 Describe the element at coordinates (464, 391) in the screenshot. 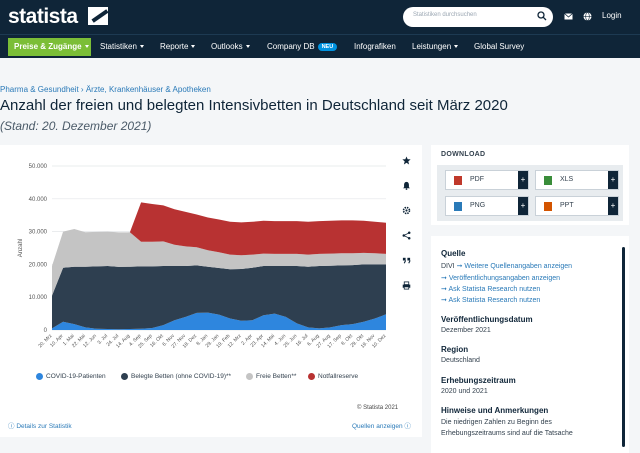

I see `period-value: 2020 und 2021` at that location.